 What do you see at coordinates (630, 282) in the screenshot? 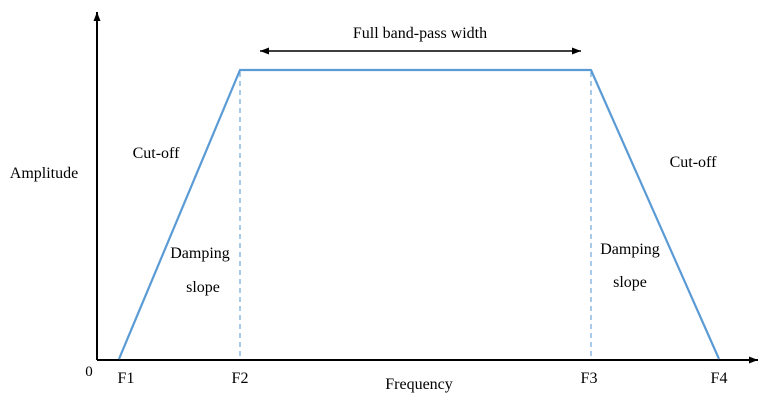
I see `damping-right-line2: slope` at bounding box center [630, 282].